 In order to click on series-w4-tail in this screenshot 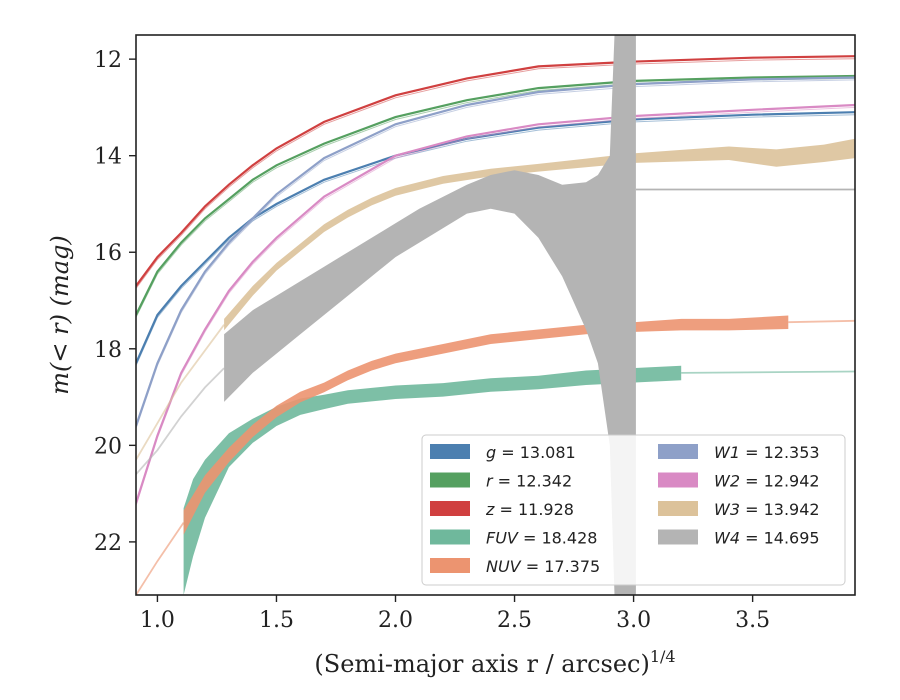, I will do `click(180, 421)`.